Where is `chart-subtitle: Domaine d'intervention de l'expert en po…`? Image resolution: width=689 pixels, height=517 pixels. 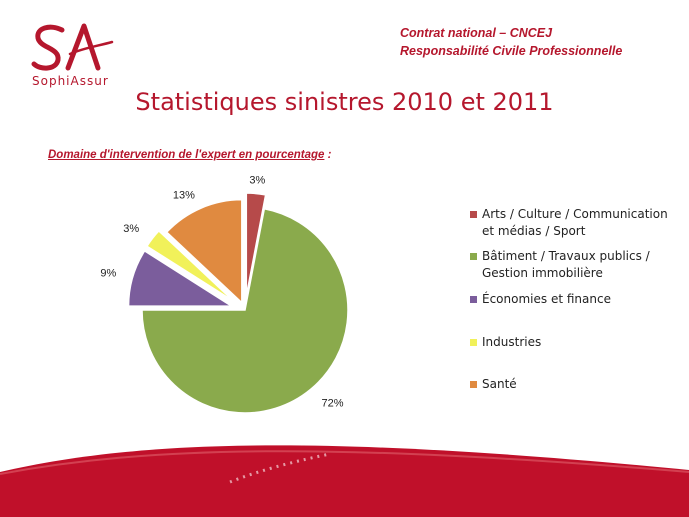 chart-subtitle: Domaine d'intervention de l'expert en po… is located at coordinates (189, 155).